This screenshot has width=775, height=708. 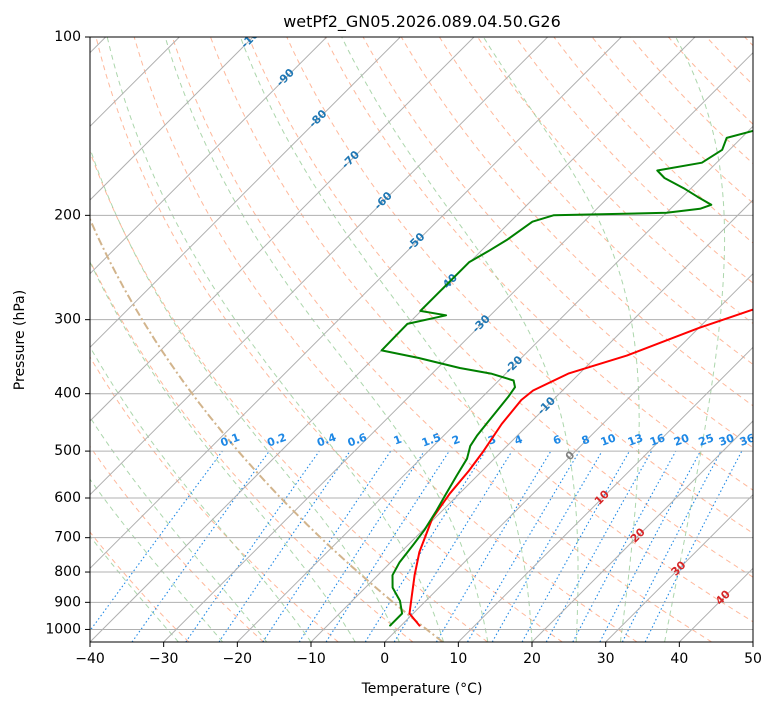 I want to click on x-tick-label: −10, so click(x=311, y=659).